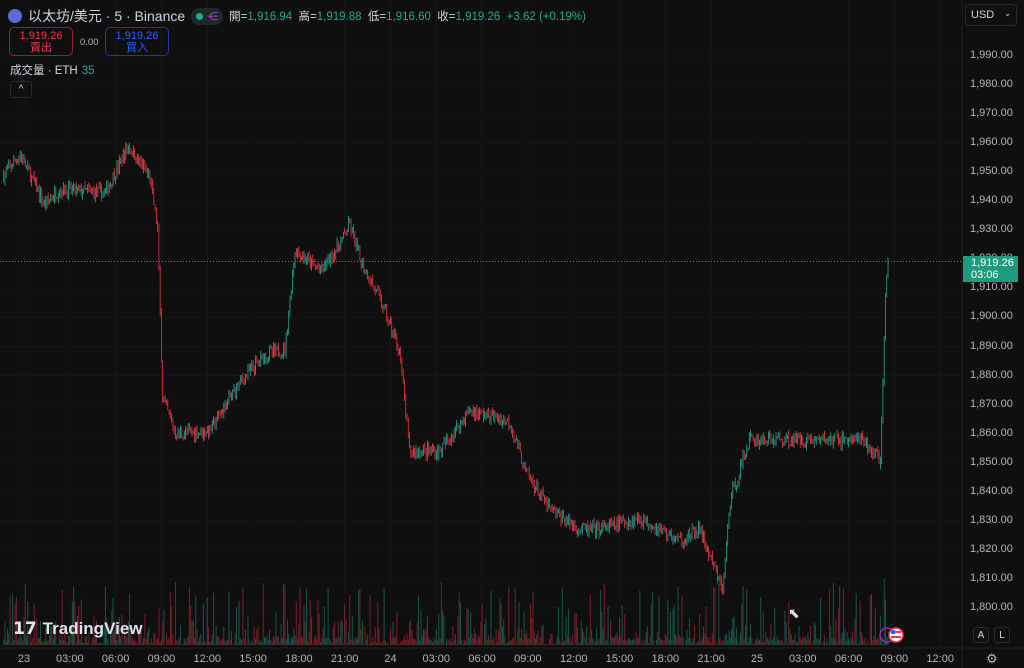  I want to click on y-tick-label: 1,910.00, so click(991, 287).